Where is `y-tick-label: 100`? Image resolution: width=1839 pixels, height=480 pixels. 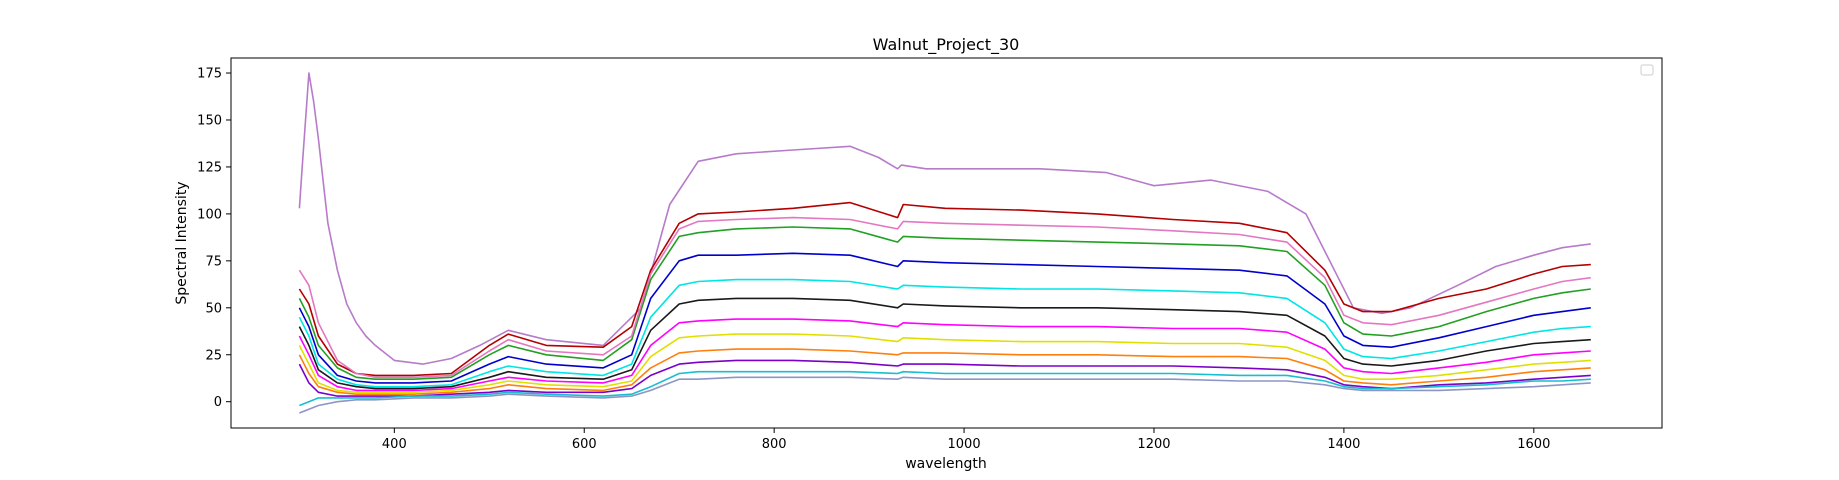 y-tick-label: 100 is located at coordinates (209, 214).